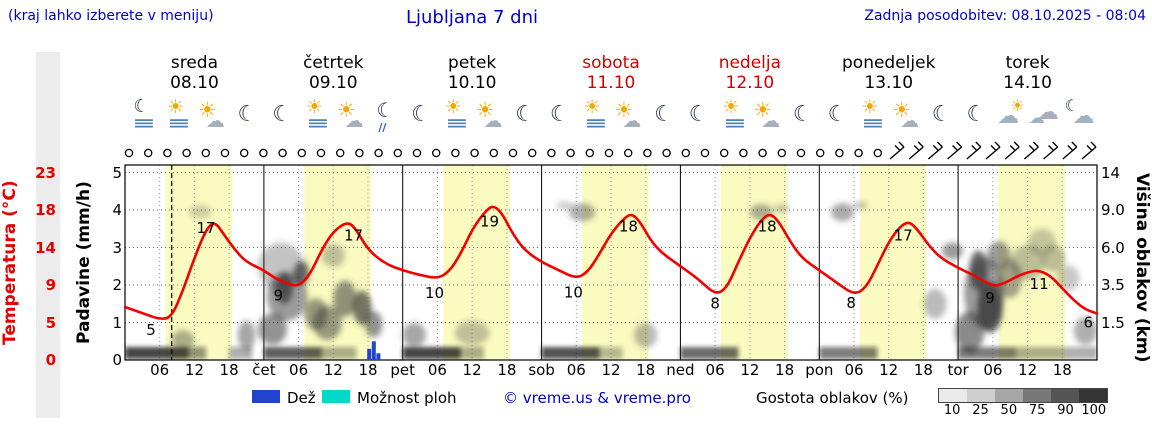 The width and height of the screenshot is (1152, 443). What do you see at coordinates (472, 73) in the screenshot?
I see `day-header: petek 10.10` at bounding box center [472, 73].